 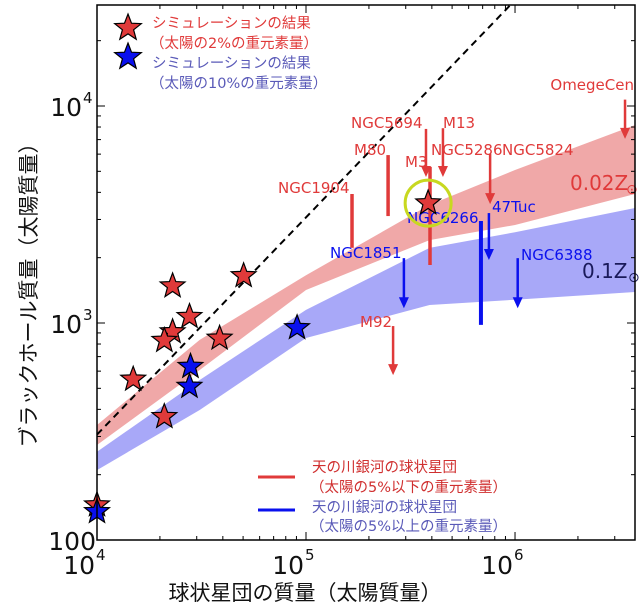 What do you see at coordinates (384, 507) in the screenshot?
I see `legend-blue-obs-line1: 天の川銀河の球状星団` at bounding box center [384, 507].